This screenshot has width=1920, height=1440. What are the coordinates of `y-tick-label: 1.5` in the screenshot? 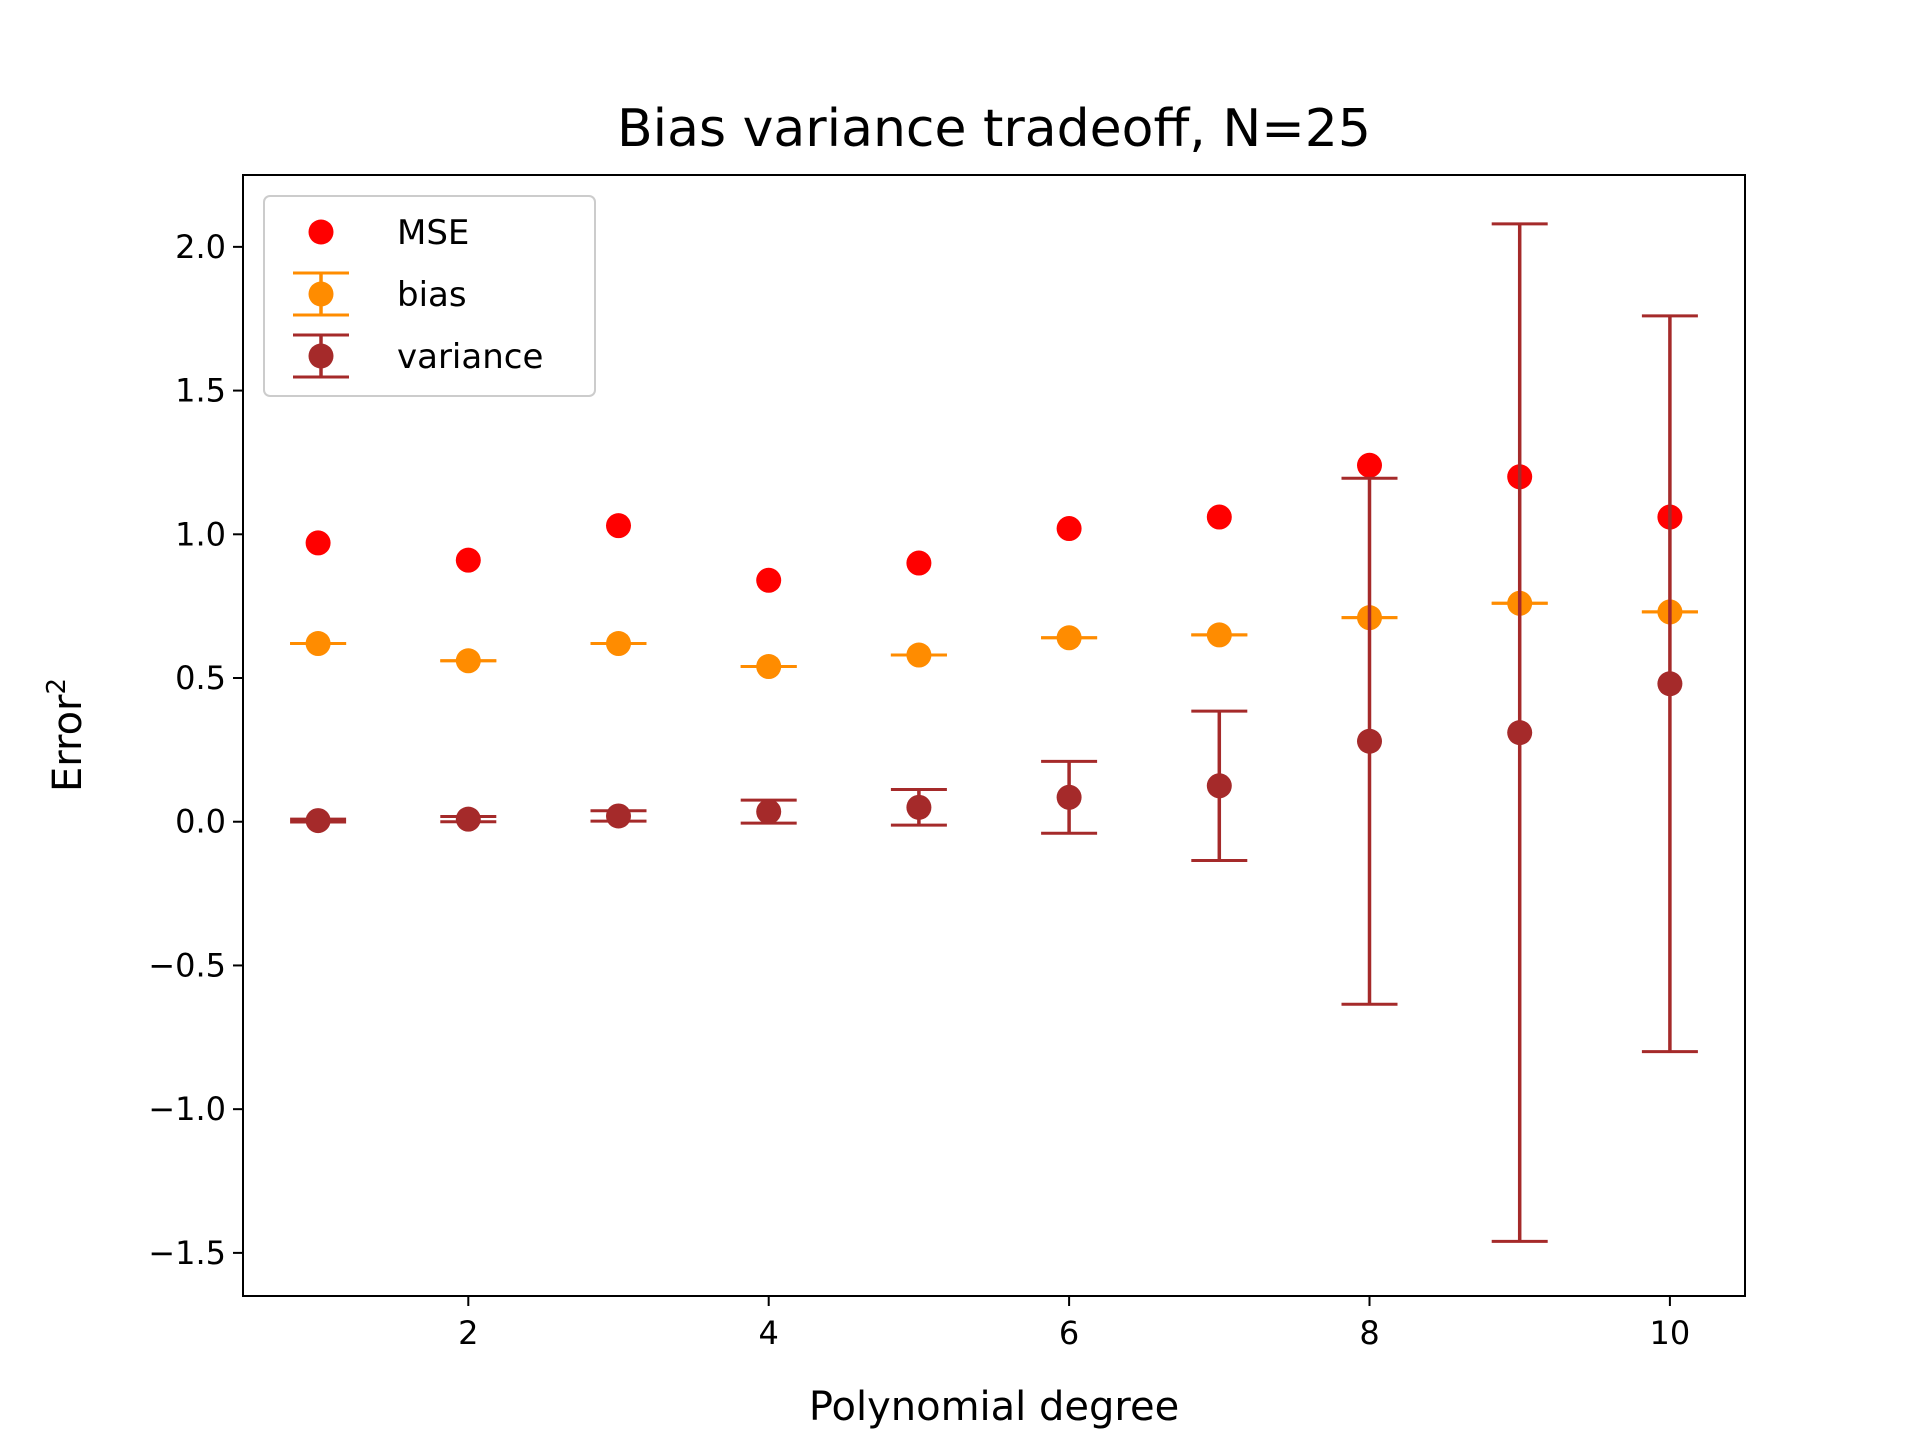 It's located at (200, 391).